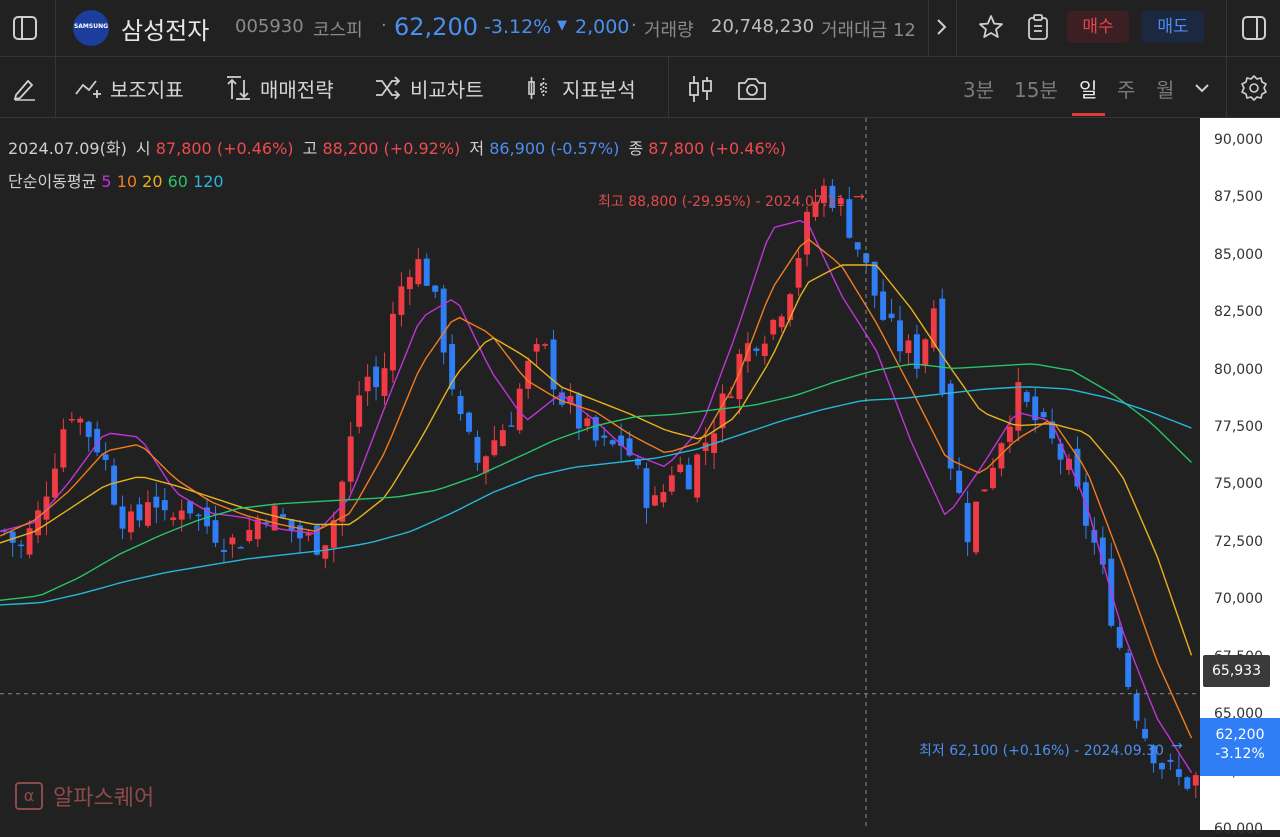 The height and width of the screenshot is (837, 1280). What do you see at coordinates (1254, 88) in the screenshot?
I see `gear-icon` at bounding box center [1254, 88].